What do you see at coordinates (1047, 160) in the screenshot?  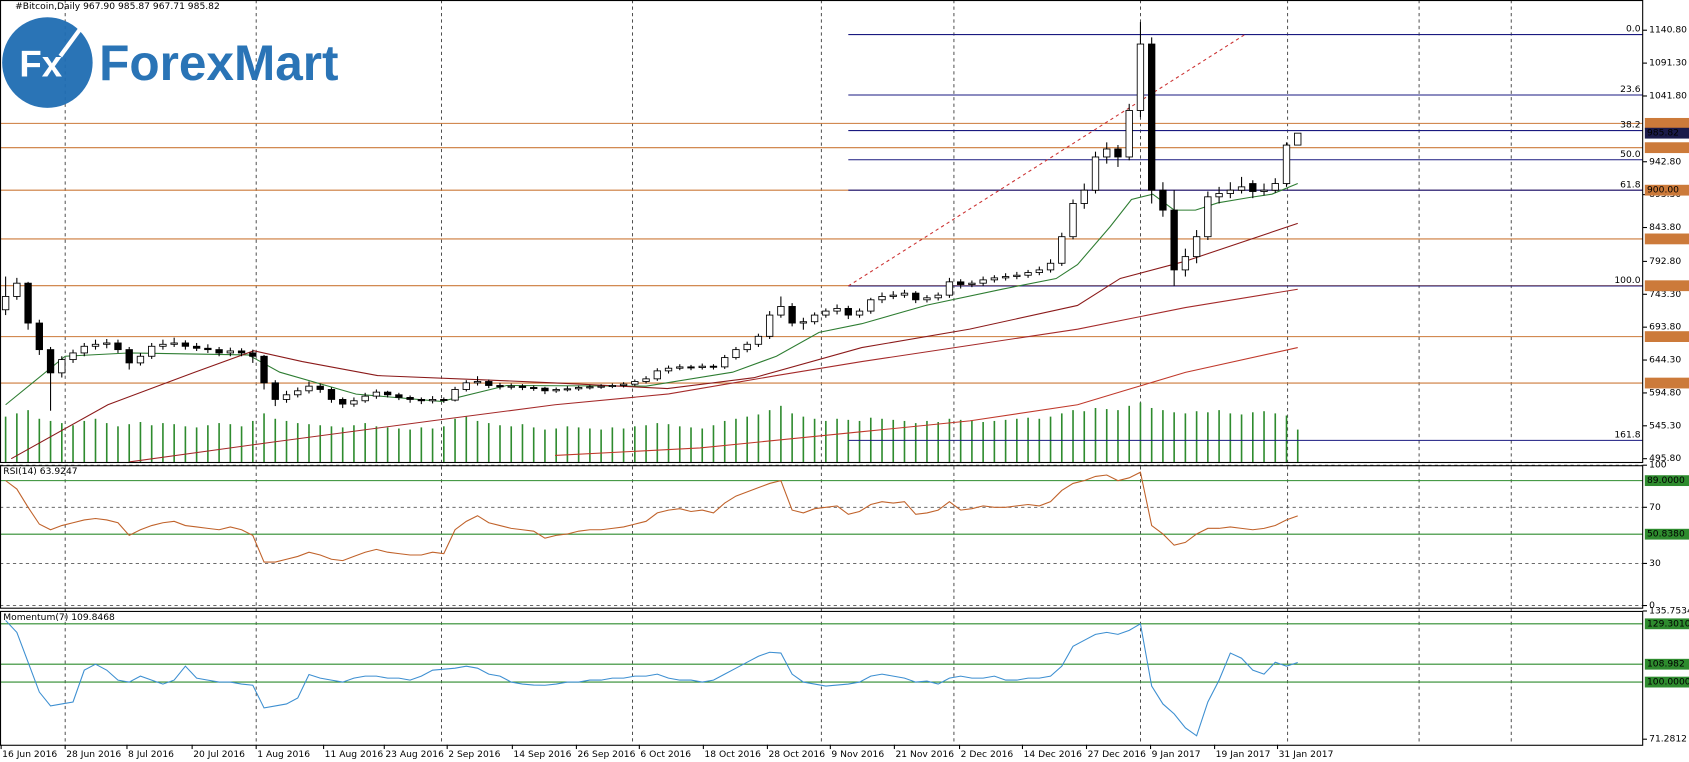 I see `fib-trend` at bounding box center [1047, 160].